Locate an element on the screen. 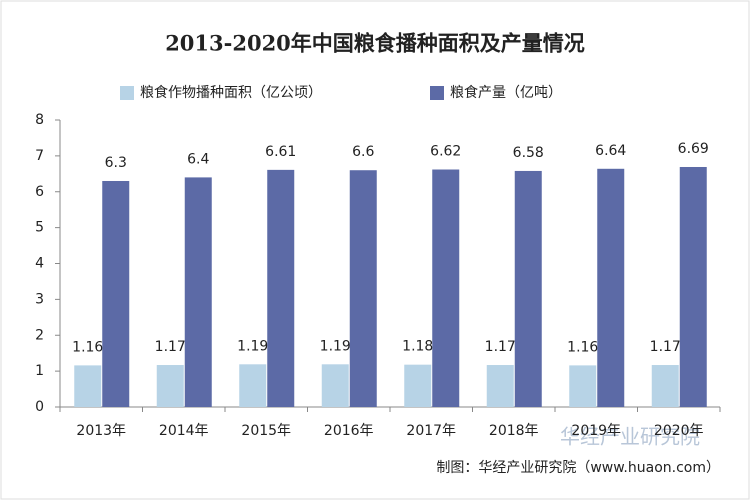 Image resolution: width=750 pixels, height=500 pixels. y-tick-label: 0 is located at coordinates (39, 407).